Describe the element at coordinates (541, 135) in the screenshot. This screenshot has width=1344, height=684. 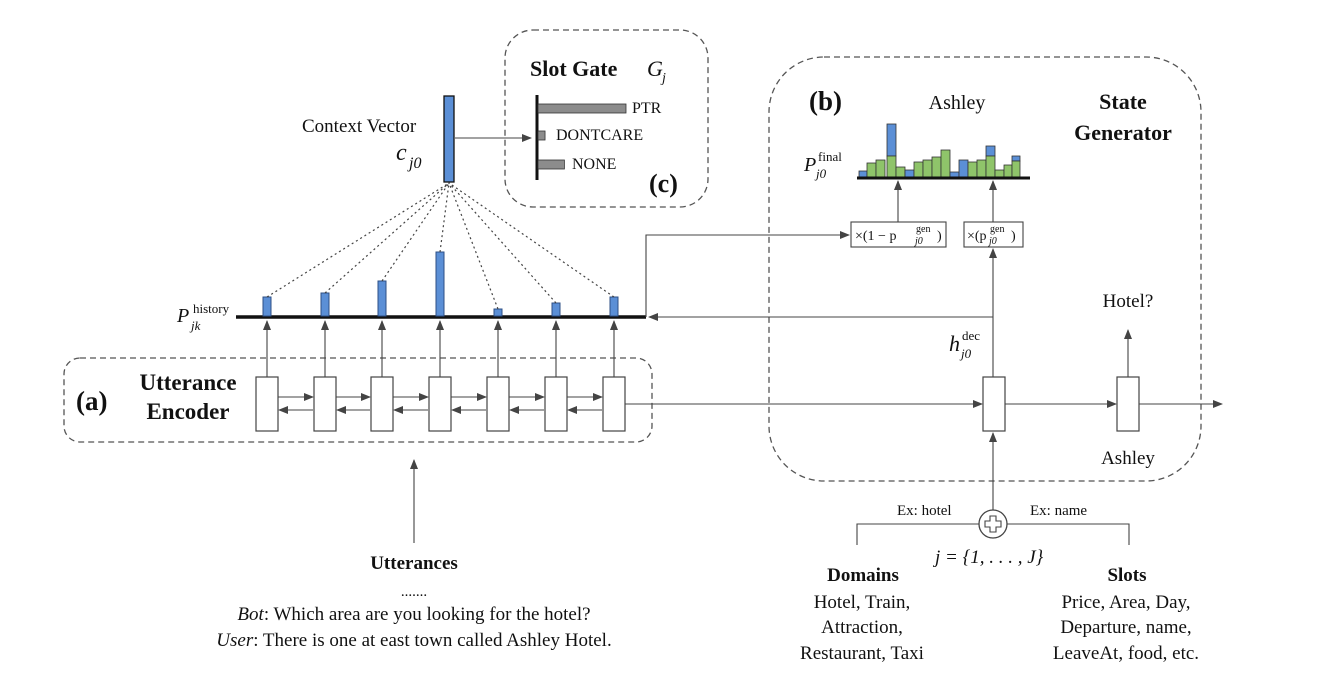
I see `slot-gate-bar-dontcare` at that location.